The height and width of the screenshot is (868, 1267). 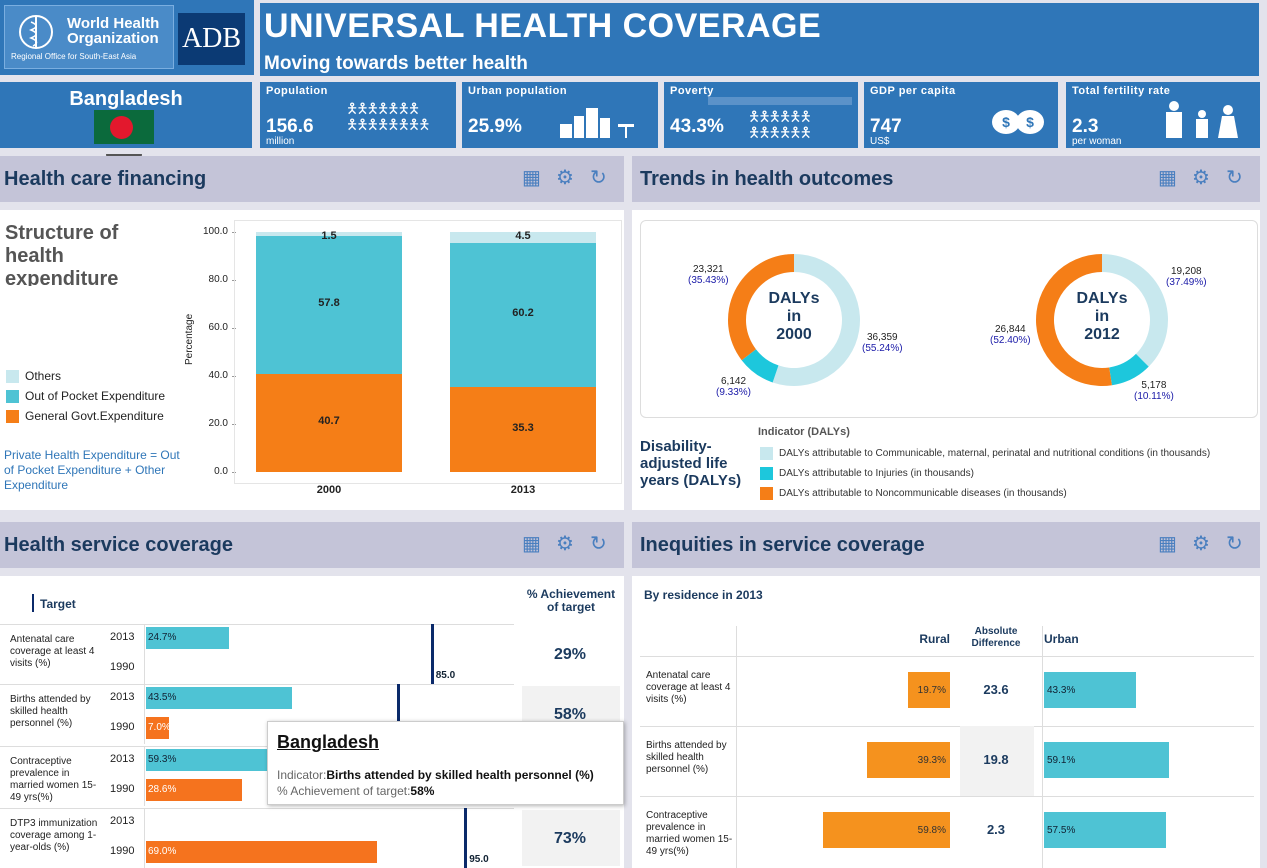 I want to click on stat-unit: per woman, so click(x=1097, y=141).